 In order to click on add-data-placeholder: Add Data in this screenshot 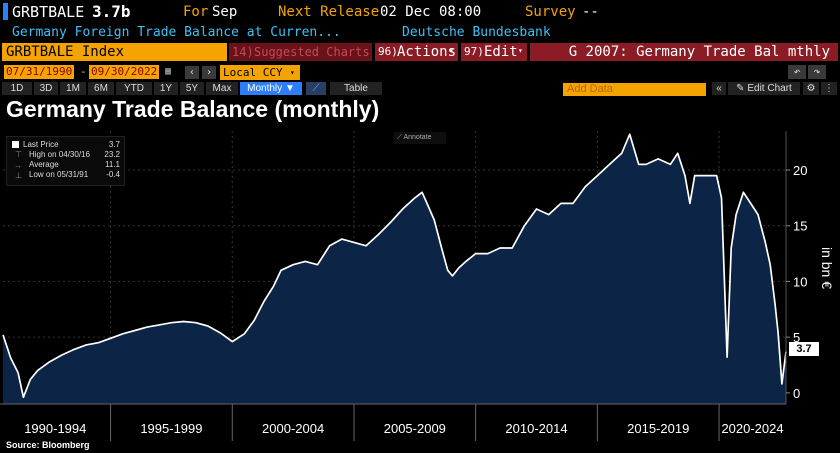, I will do `click(590, 89)`.